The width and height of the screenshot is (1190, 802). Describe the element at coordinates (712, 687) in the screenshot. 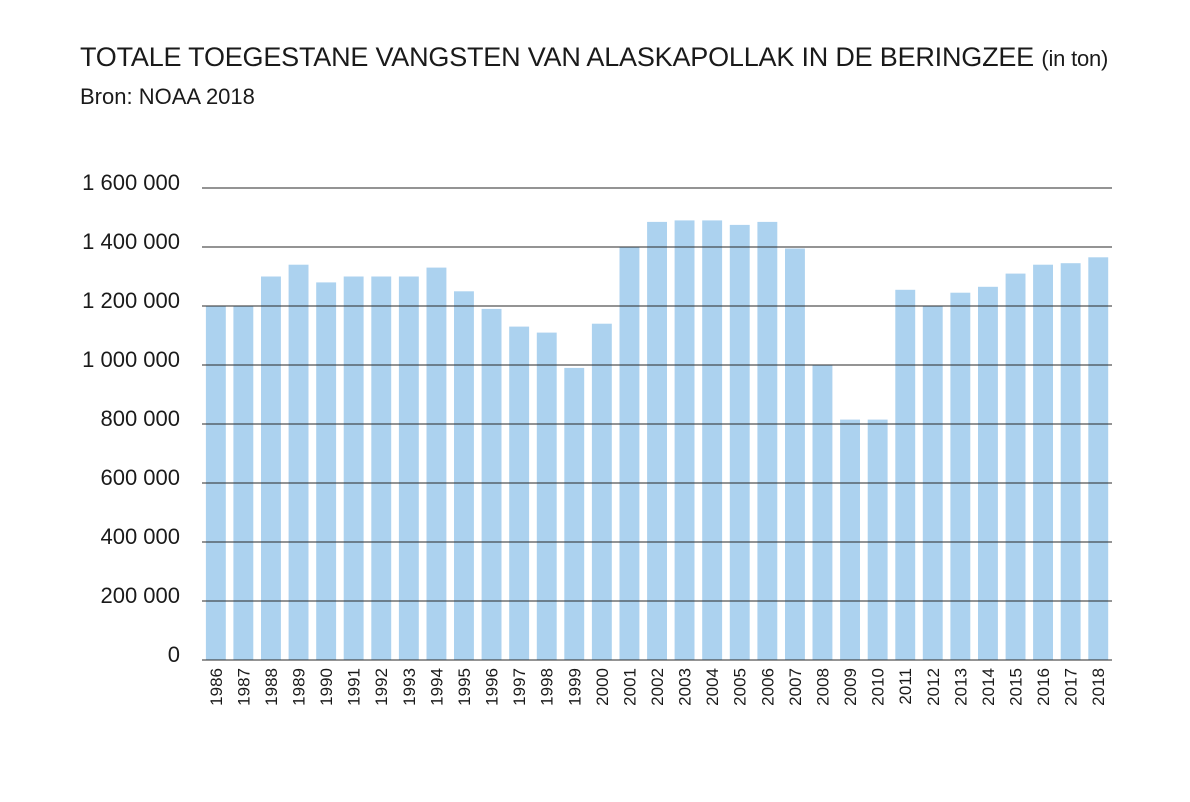

I see `x-tick-label: 2004` at that location.